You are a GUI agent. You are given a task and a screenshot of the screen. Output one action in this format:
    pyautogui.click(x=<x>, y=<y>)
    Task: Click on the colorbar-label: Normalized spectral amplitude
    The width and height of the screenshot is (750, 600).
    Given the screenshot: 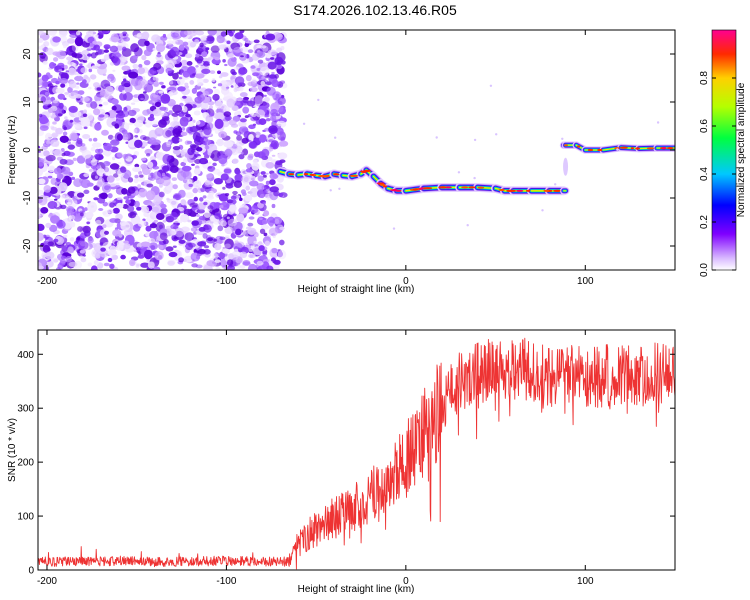 What is the action you would take?
    pyautogui.click(x=741, y=149)
    